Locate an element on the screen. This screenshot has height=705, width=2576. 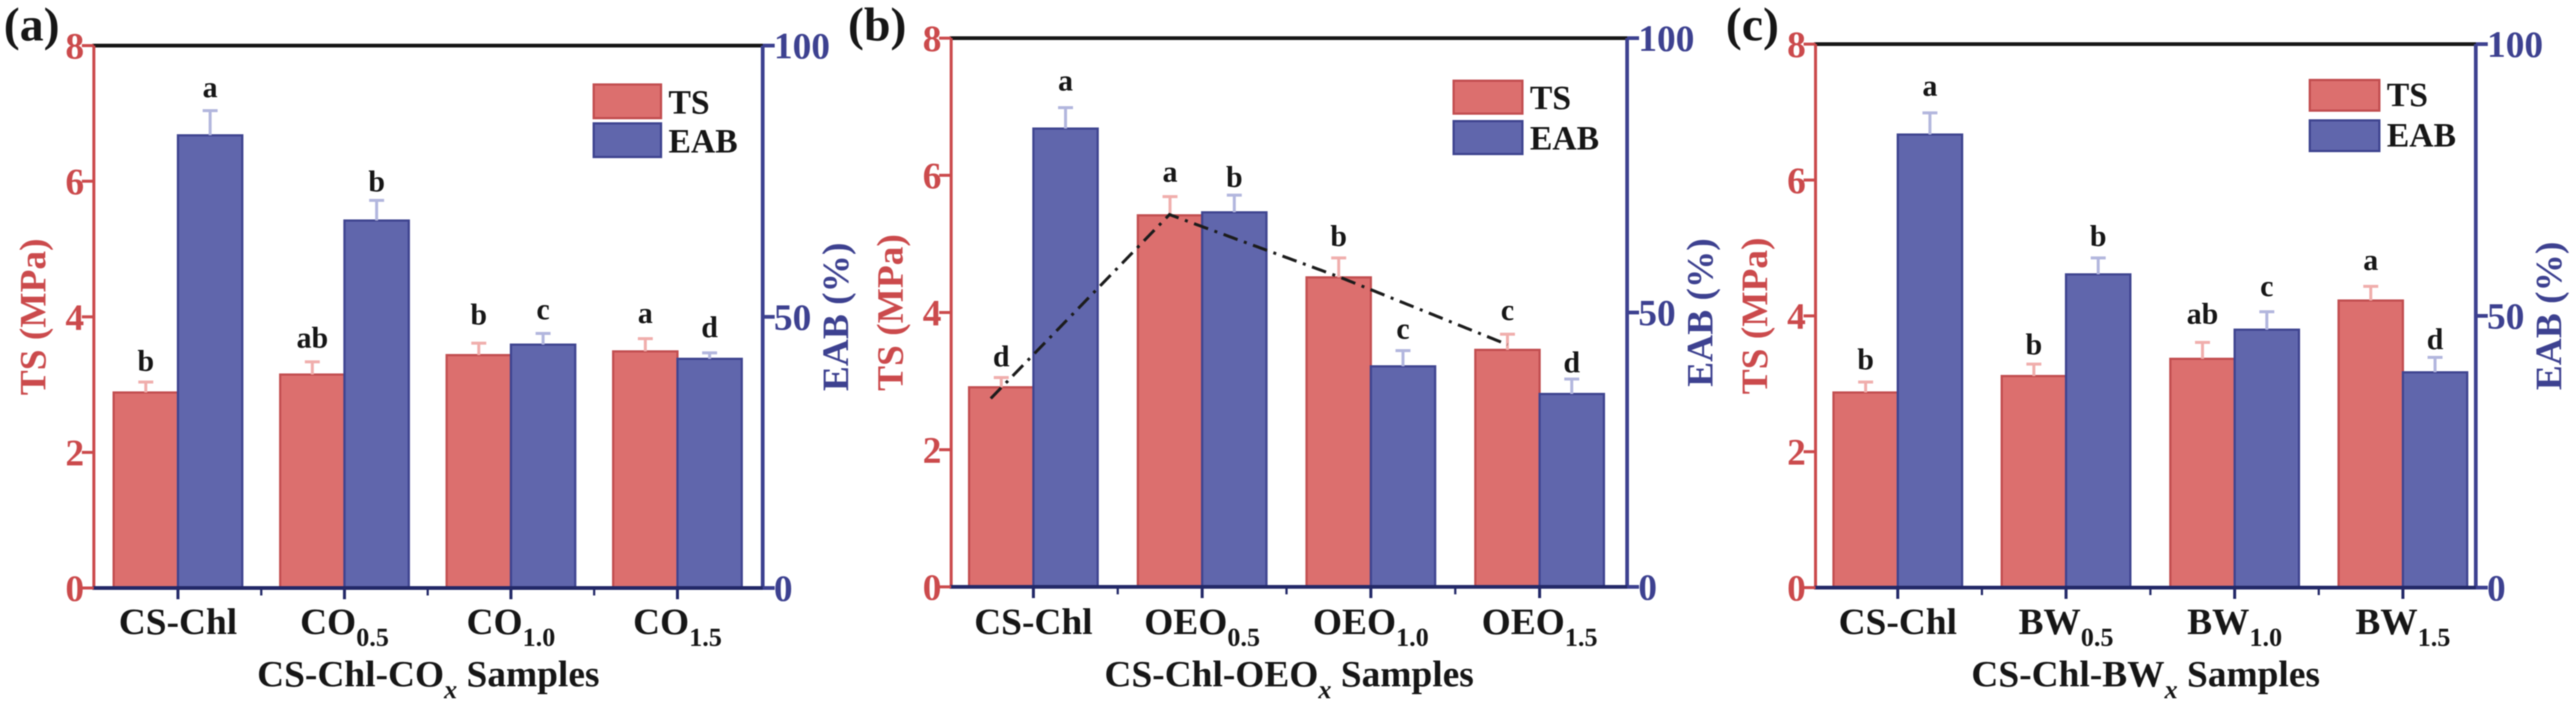
svg-text: (a) is located at coordinates (32, 25).